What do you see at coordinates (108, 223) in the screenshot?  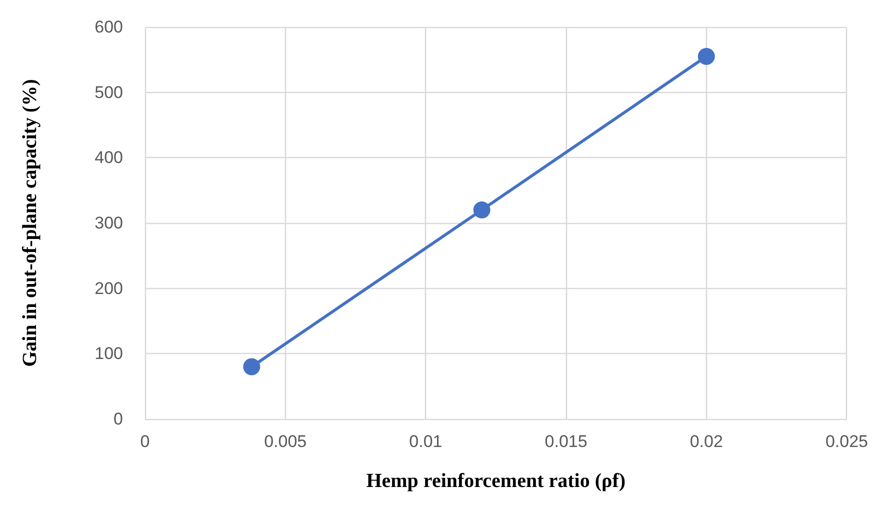 I see `y-tick-label: 300` at bounding box center [108, 223].